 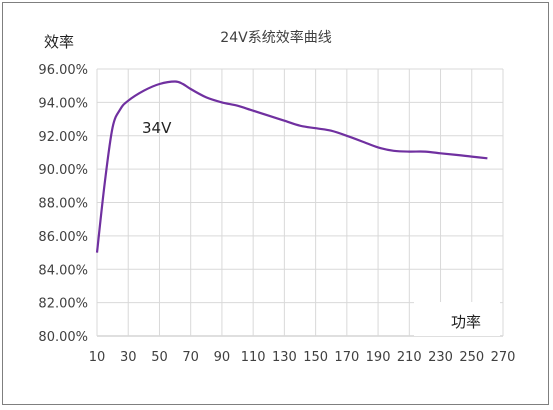 What do you see at coordinates (471, 357) in the screenshot?
I see `x-tick-label: 250` at bounding box center [471, 357].